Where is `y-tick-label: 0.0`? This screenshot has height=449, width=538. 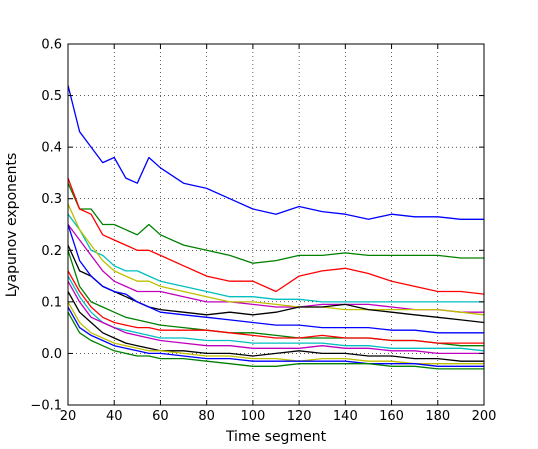
y-tick-label: 0.0 is located at coordinates (51, 354).